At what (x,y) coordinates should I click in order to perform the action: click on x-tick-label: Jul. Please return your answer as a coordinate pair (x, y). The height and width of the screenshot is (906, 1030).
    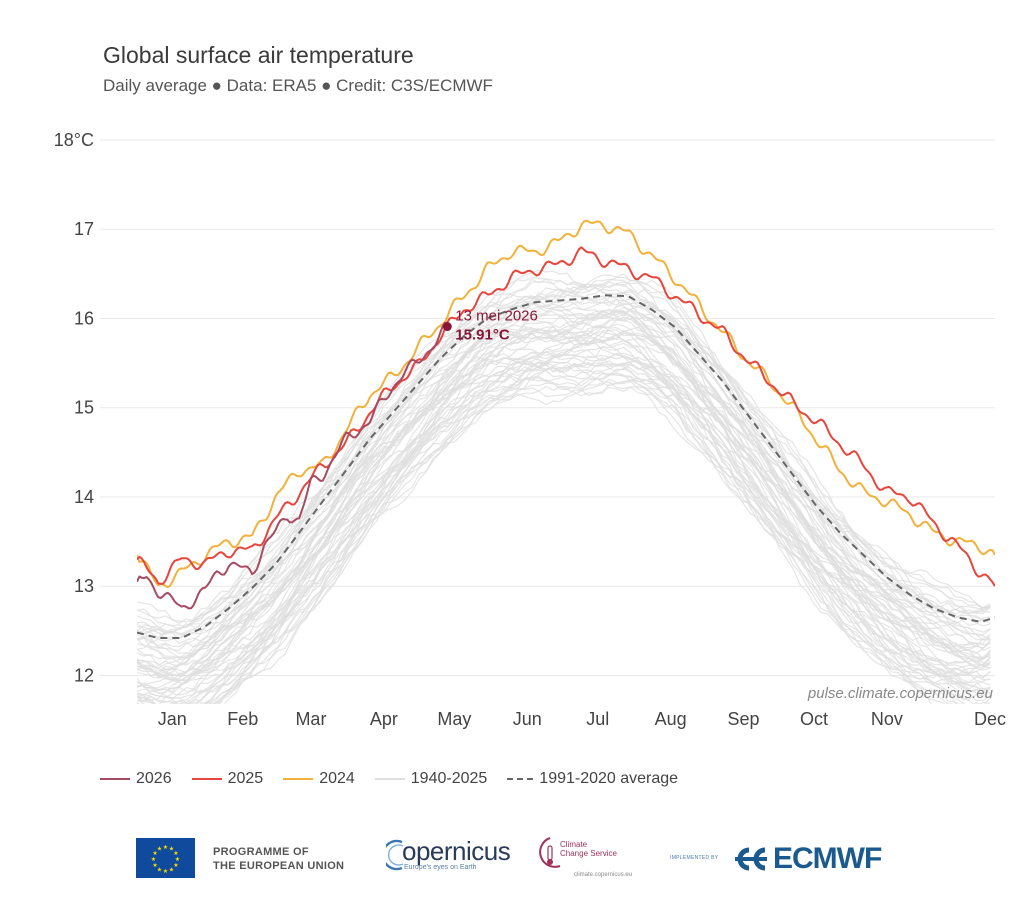
    Looking at the image, I should click on (597, 719).